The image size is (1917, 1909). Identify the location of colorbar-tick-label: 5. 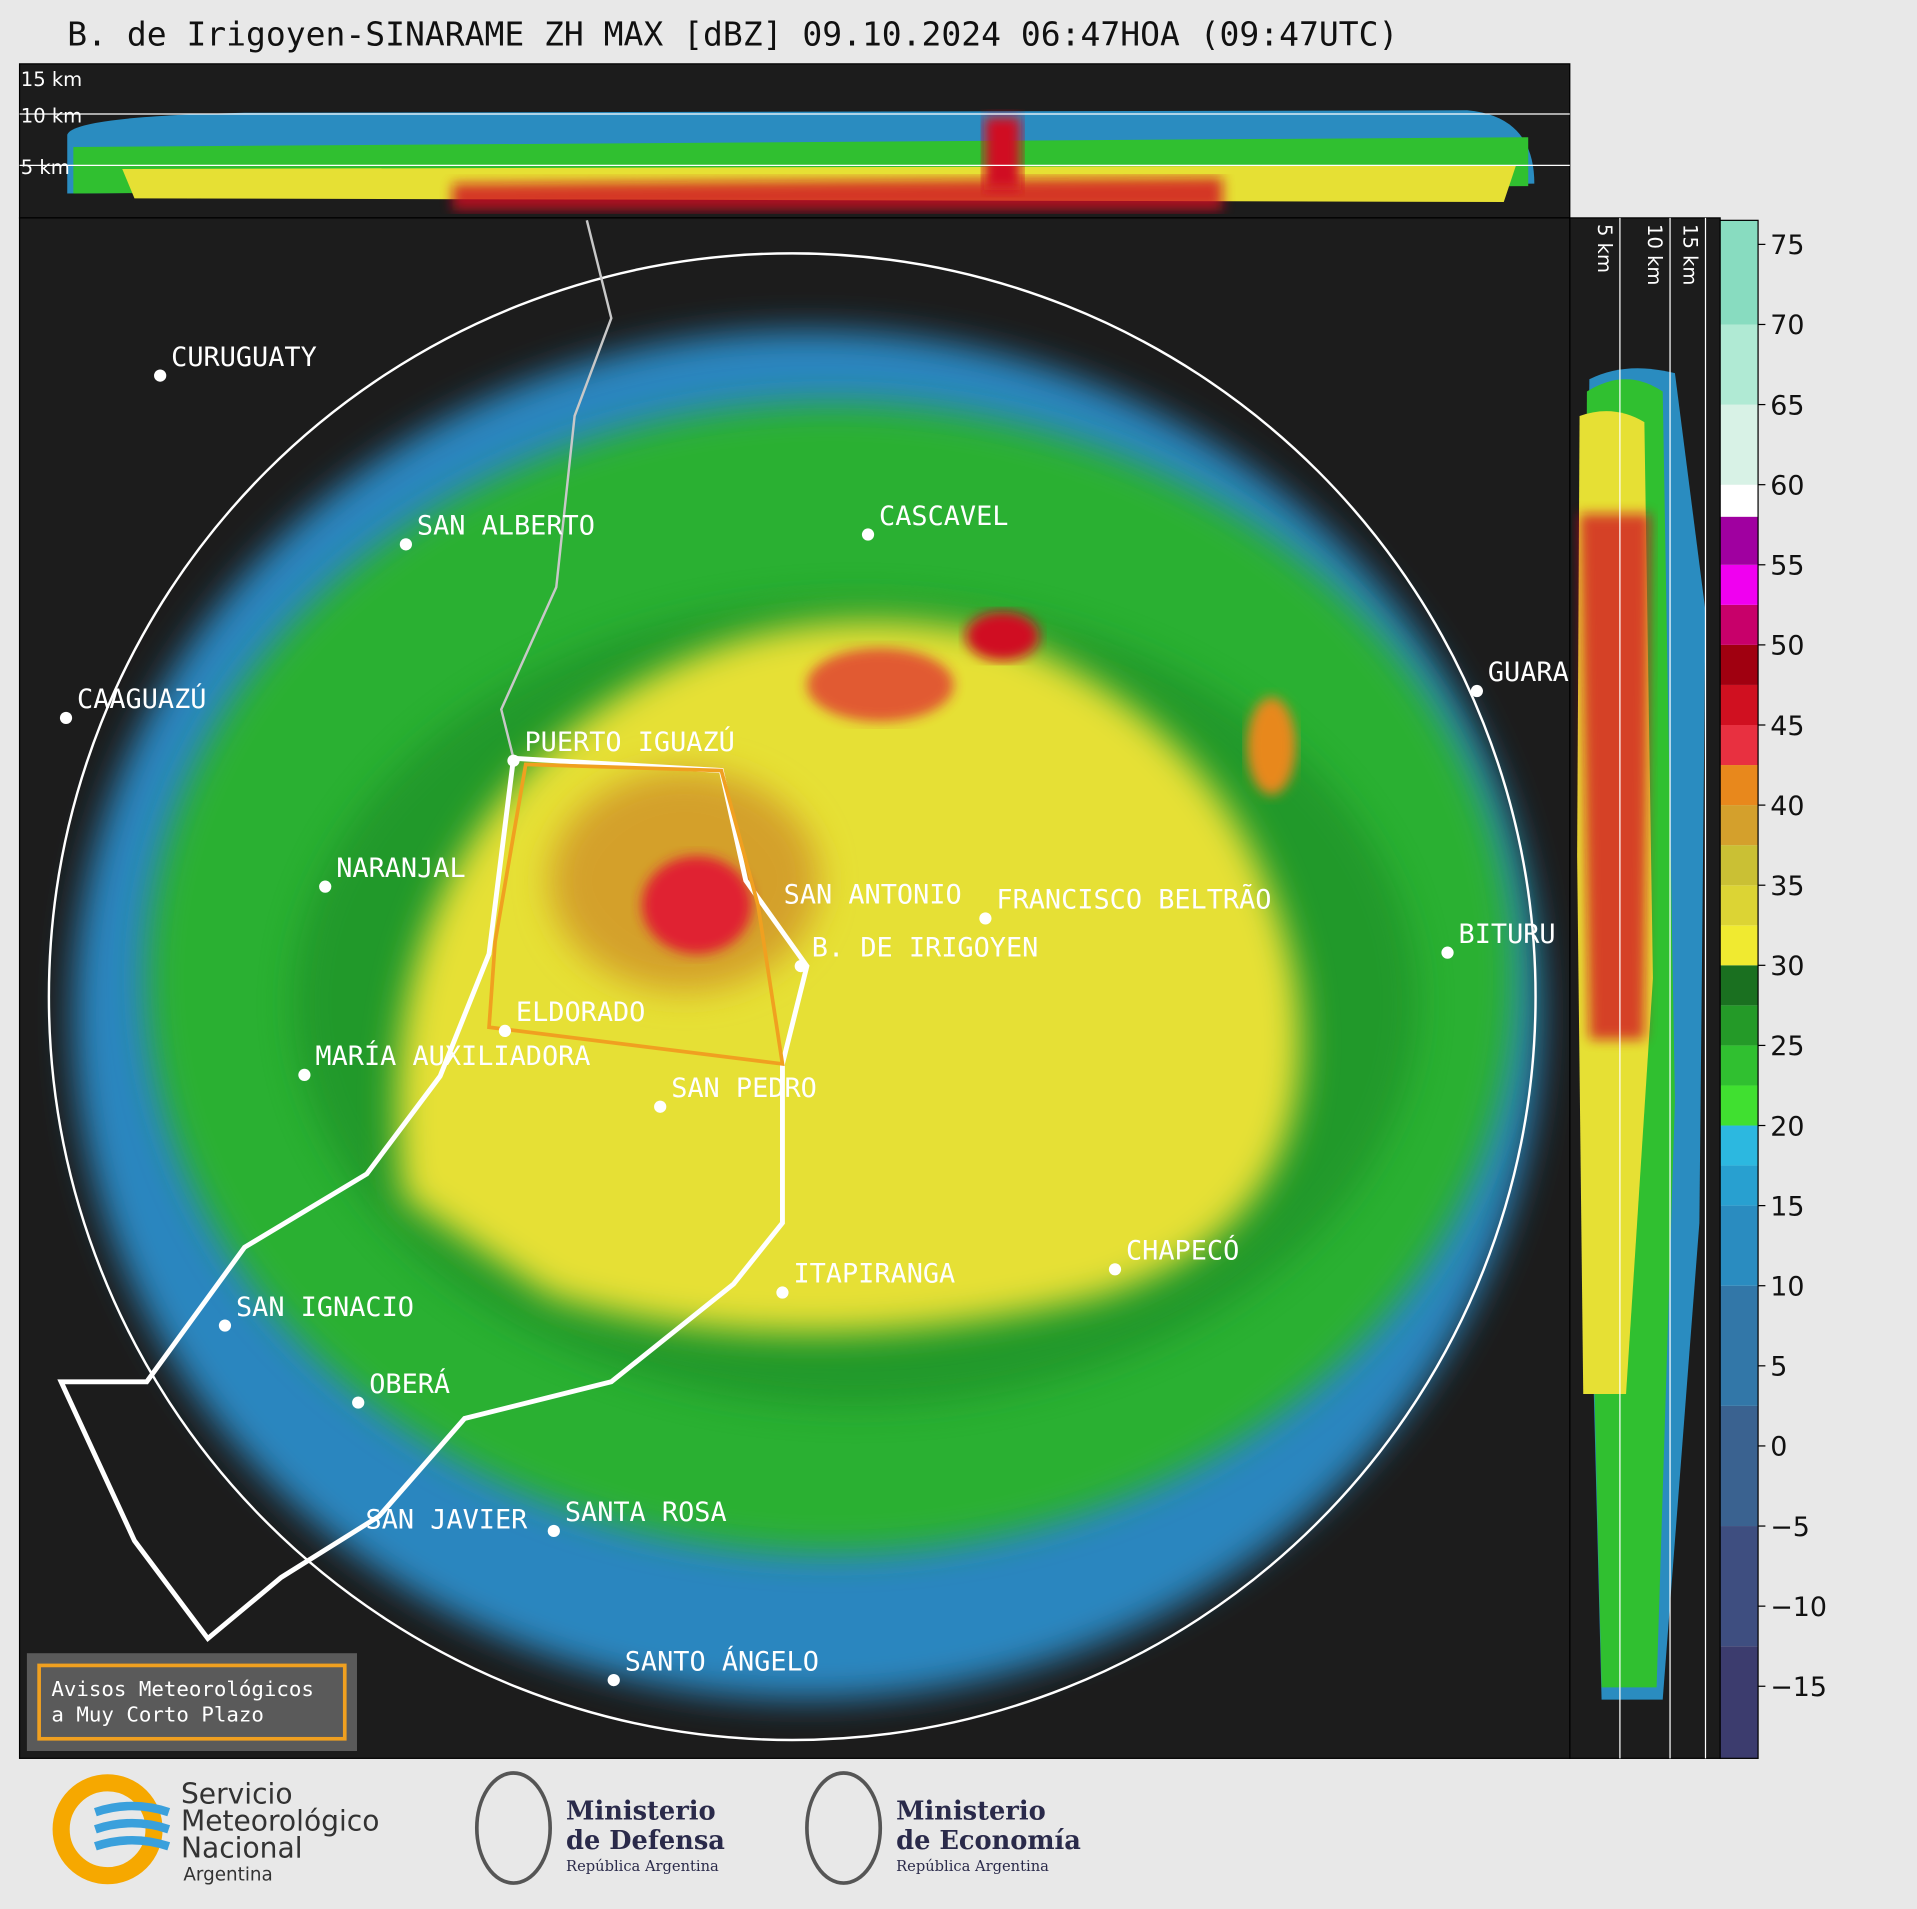
(1778, 1367).